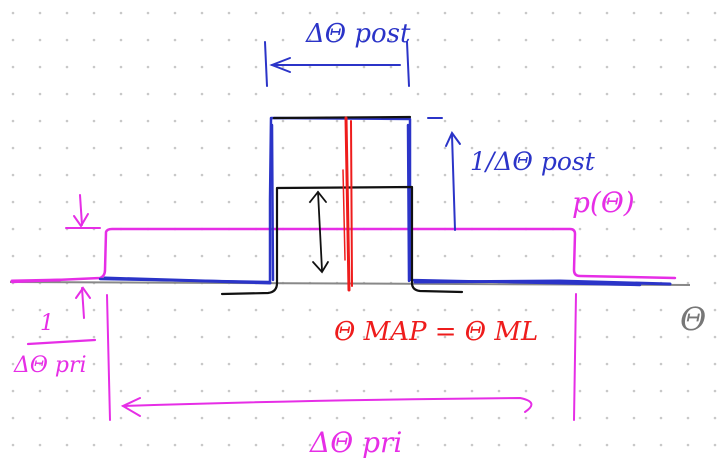 The width and height of the screenshot is (719, 469). I want to click on delta-theta-post-label: ΔΘ post, so click(358, 34).